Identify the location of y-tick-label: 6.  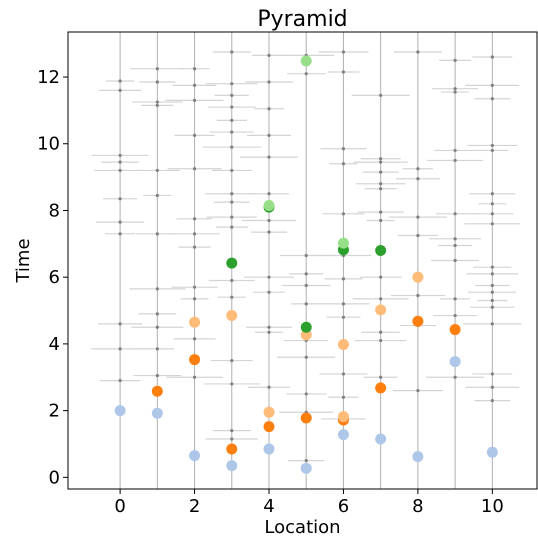
(54, 277).